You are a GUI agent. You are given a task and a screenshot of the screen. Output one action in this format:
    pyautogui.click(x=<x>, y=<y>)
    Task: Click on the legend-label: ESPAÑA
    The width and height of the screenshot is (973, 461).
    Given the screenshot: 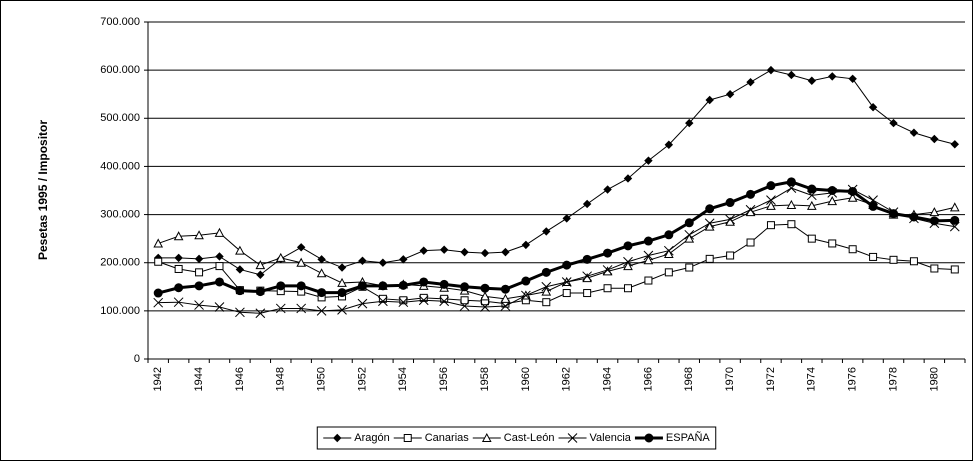 What is the action you would take?
    pyautogui.click(x=688, y=437)
    